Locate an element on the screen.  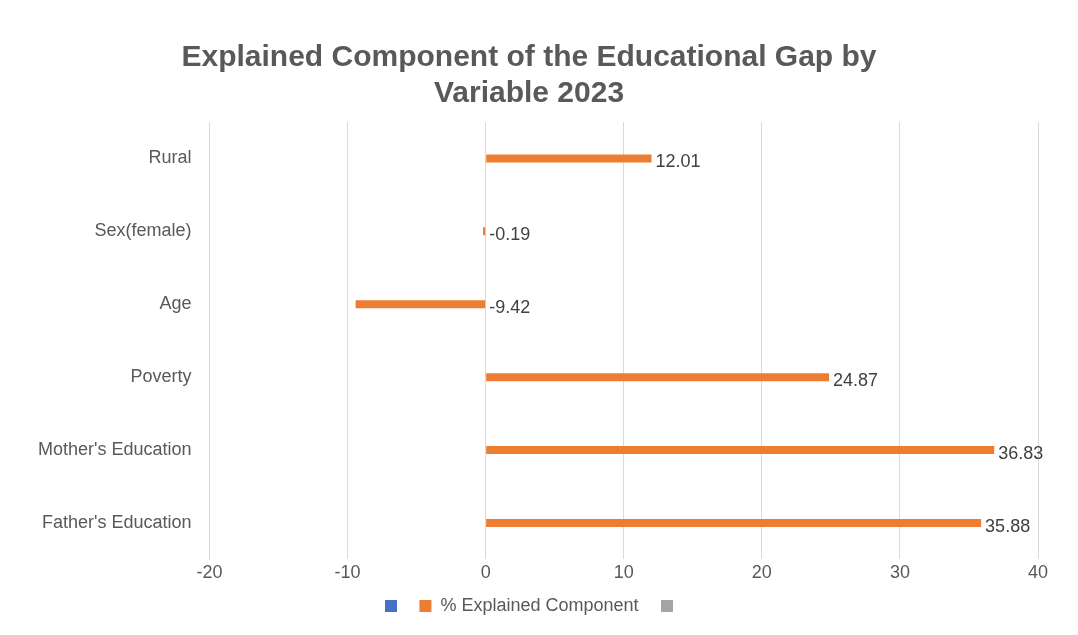
y-tick-label: Father's Education is located at coordinates (116, 521).